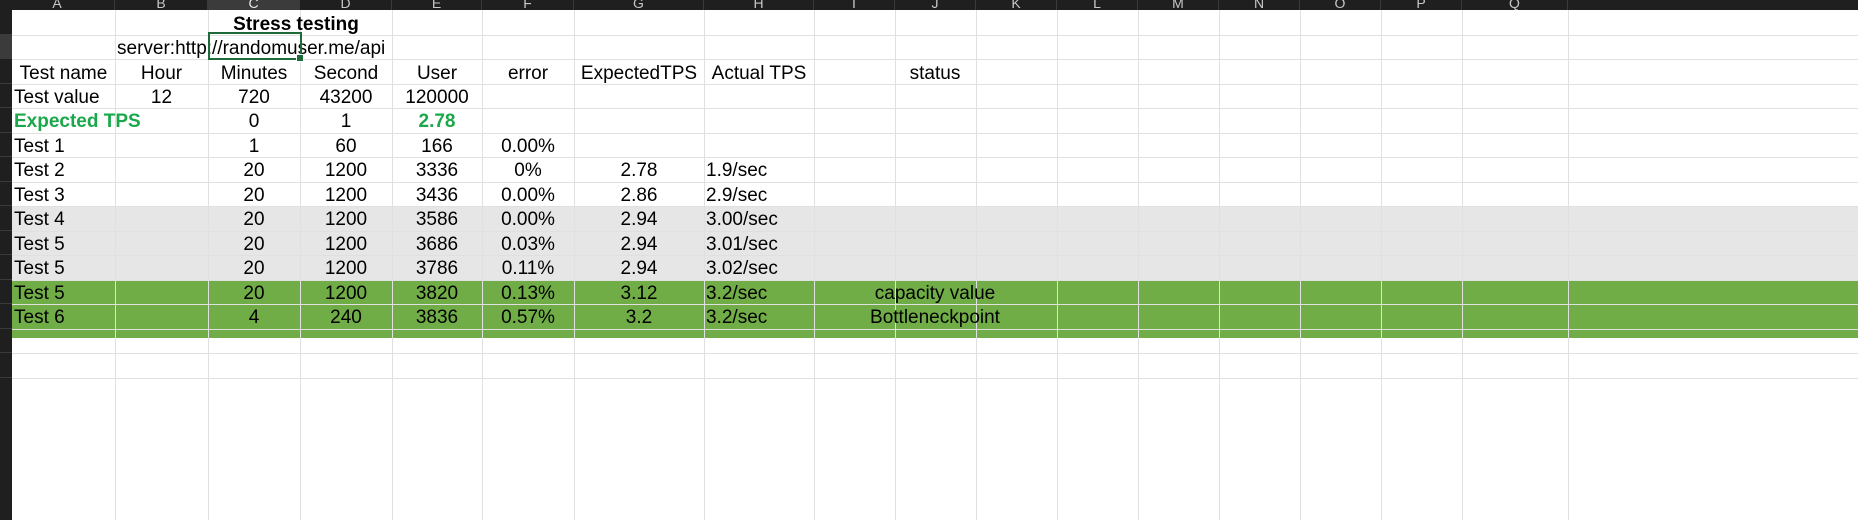  I want to click on test-value-hour: 12, so click(161, 97).